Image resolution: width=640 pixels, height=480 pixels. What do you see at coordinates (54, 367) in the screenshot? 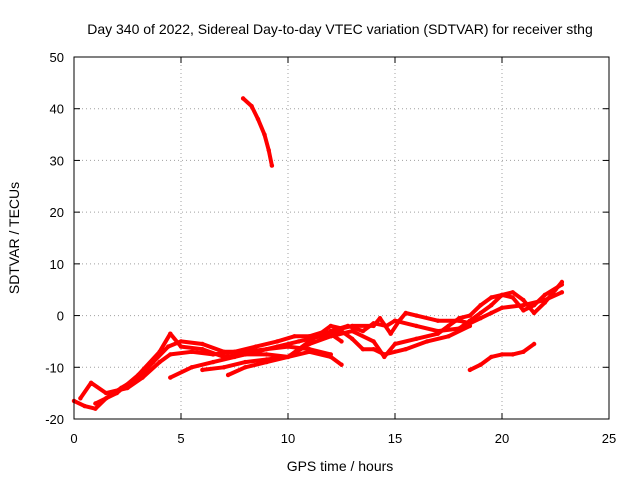
I see `y-tick-label: -10` at bounding box center [54, 367].